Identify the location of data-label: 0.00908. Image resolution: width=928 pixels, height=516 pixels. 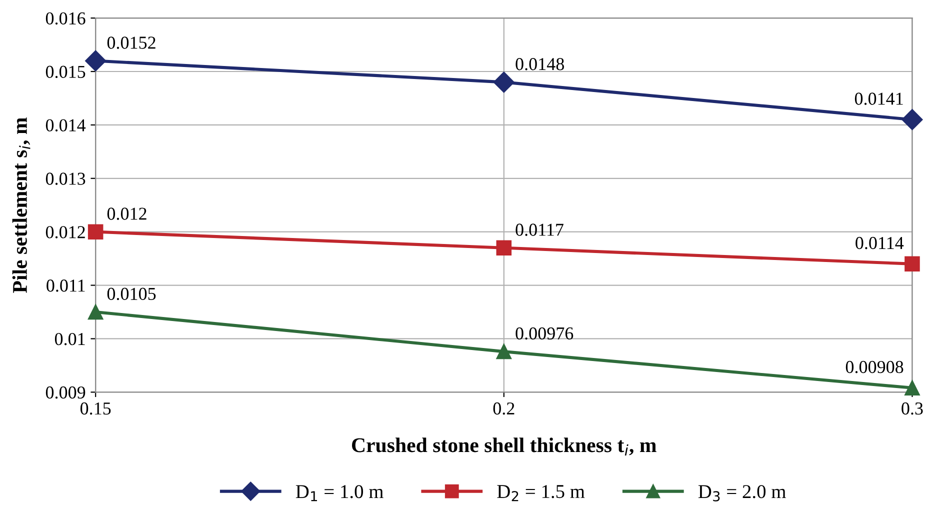
(875, 367).